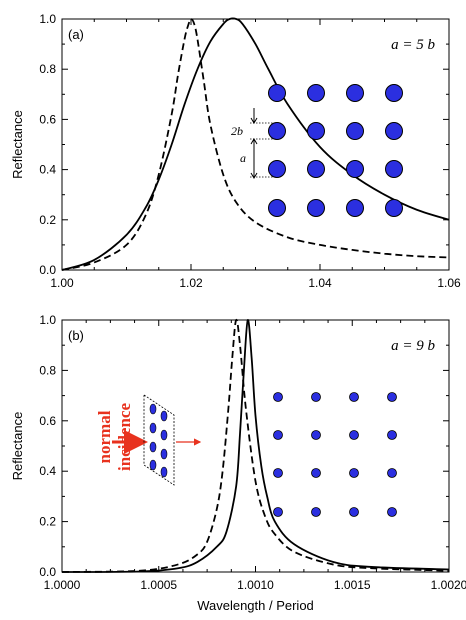  I want to click on x-tick-label: 1.0015, so click(352, 585).